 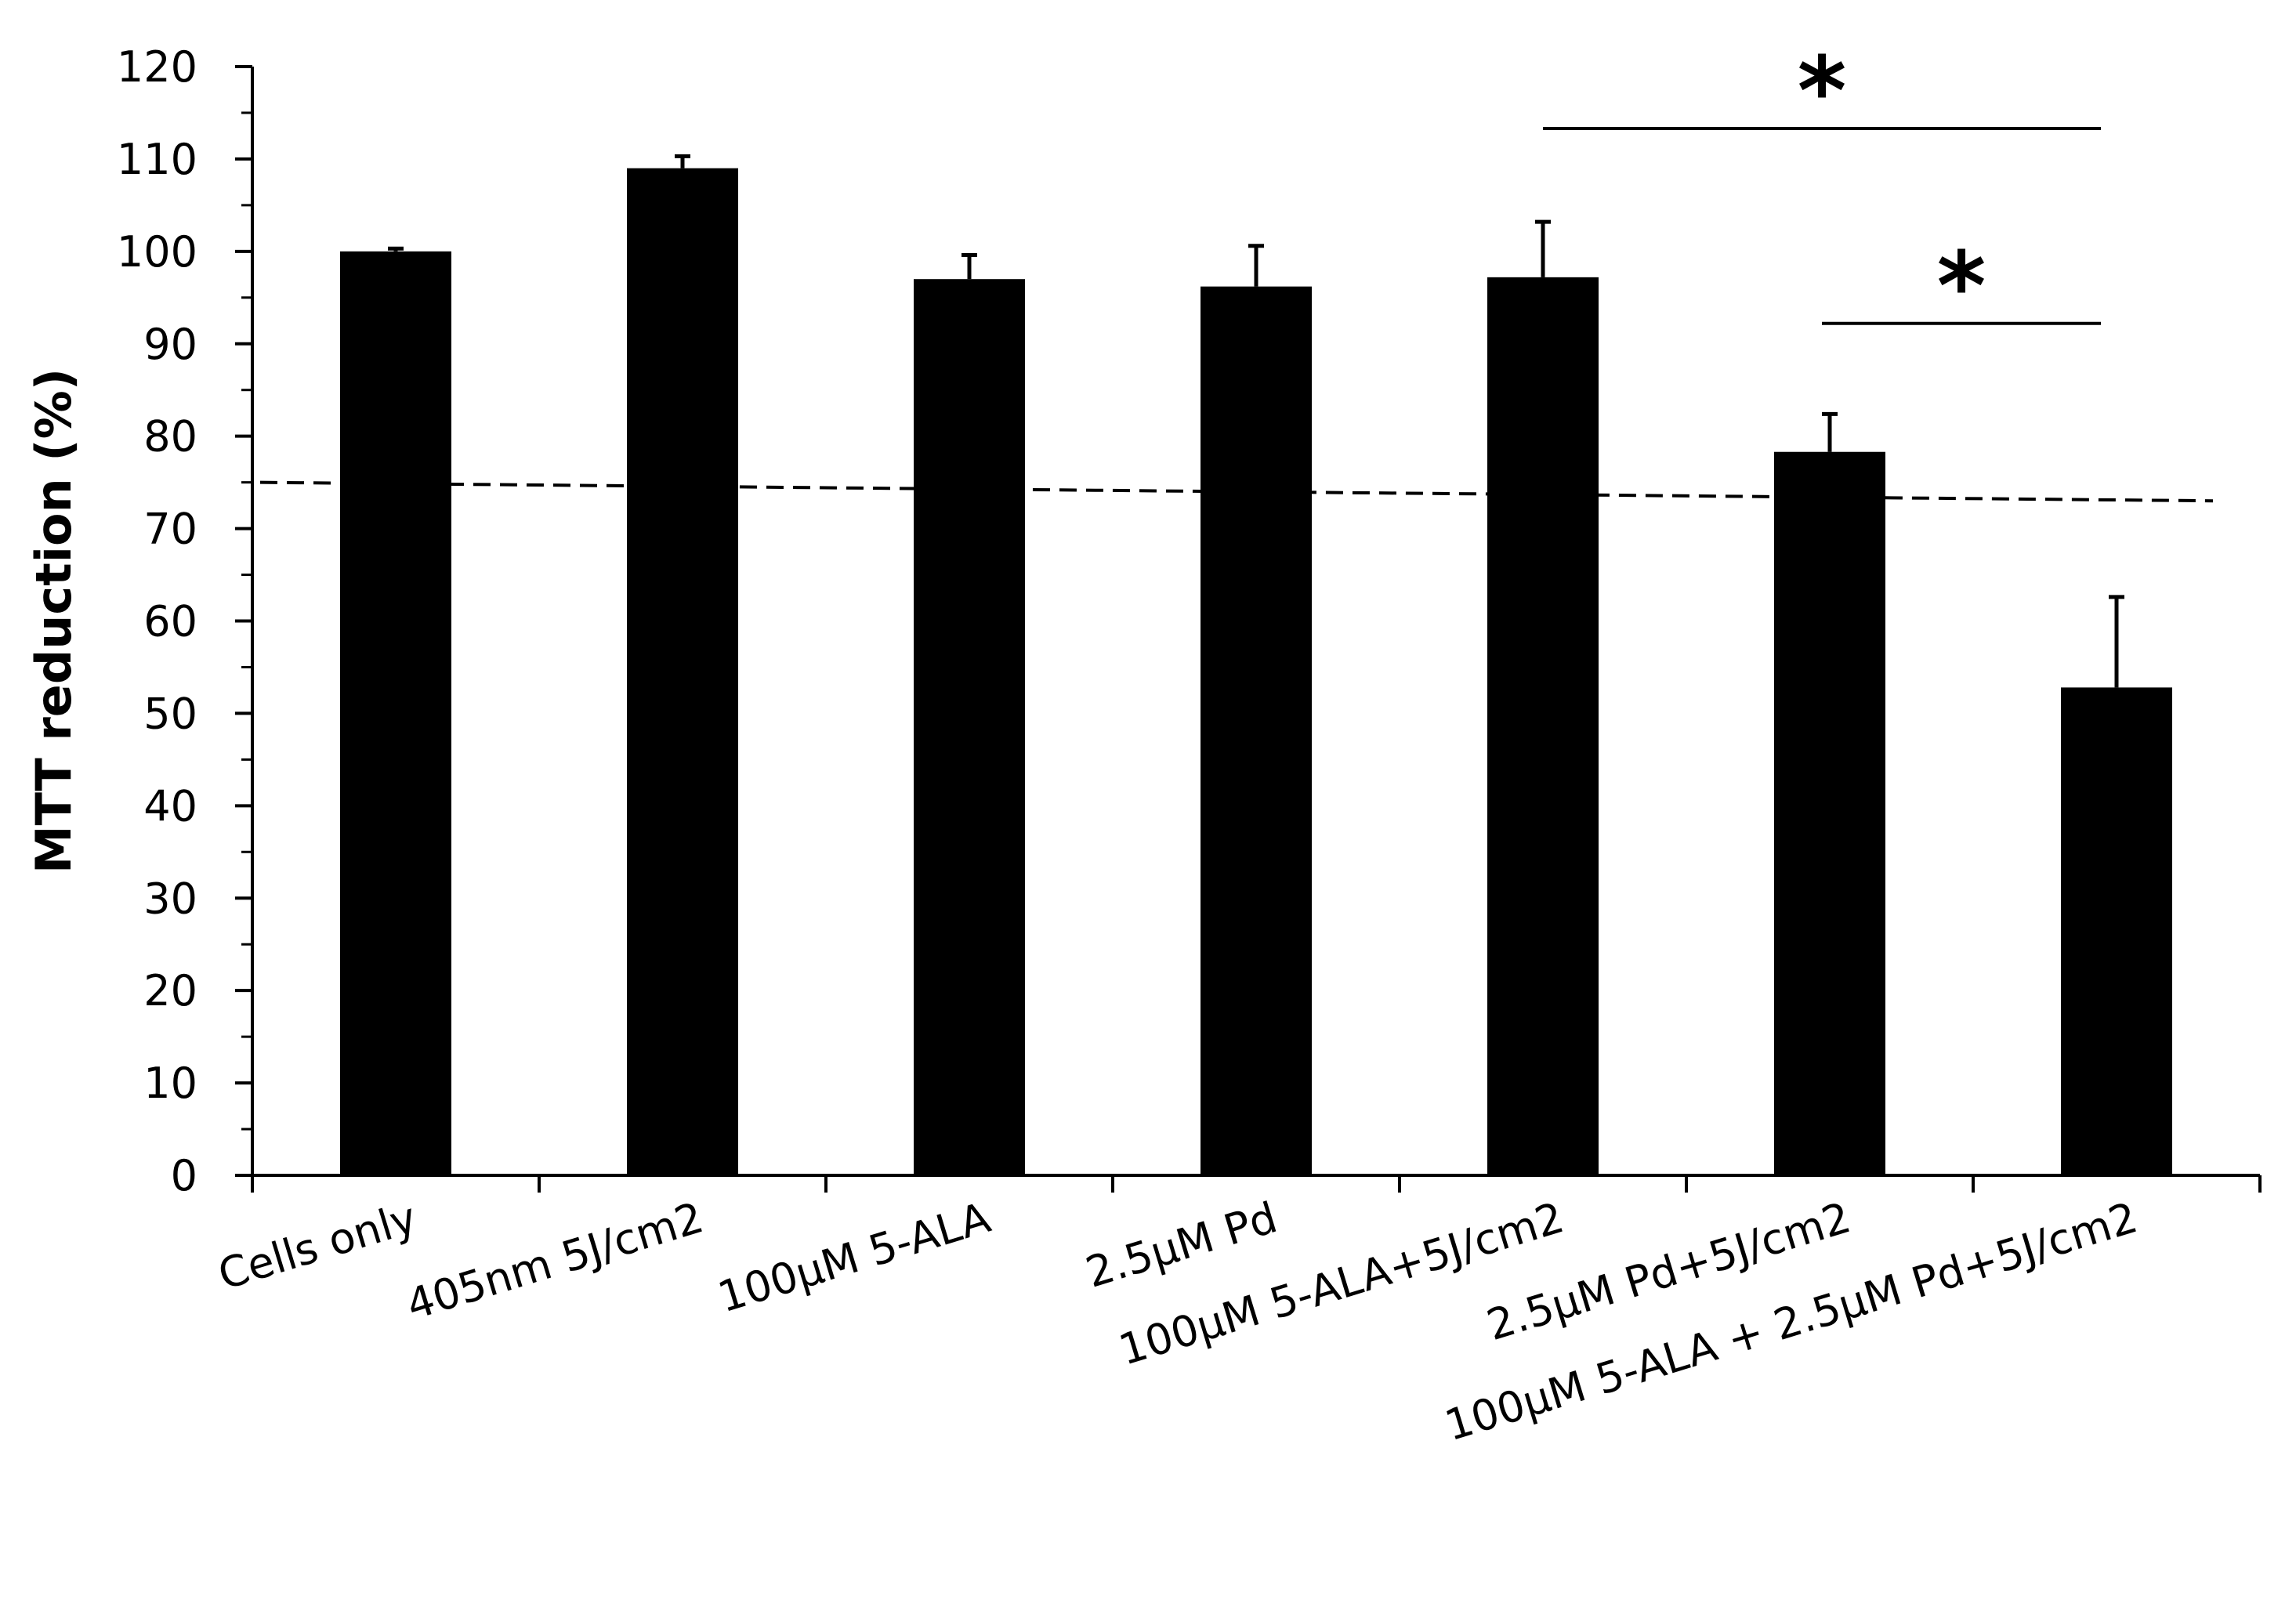 What do you see at coordinates (170, 1084) in the screenshot?
I see `y-tick-label: 10` at bounding box center [170, 1084].